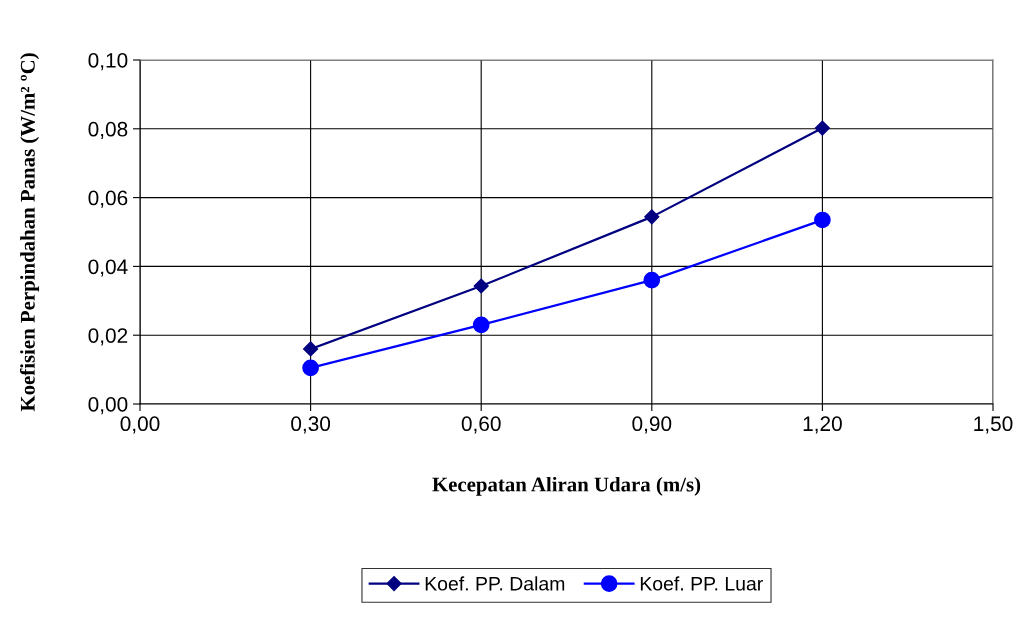 The width and height of the screenshot is (1036, 641). What do you see at coordinates (311, 425) in the screenshot?
I see `x-tick-label: 0,30` at bounding box center [311, 425].